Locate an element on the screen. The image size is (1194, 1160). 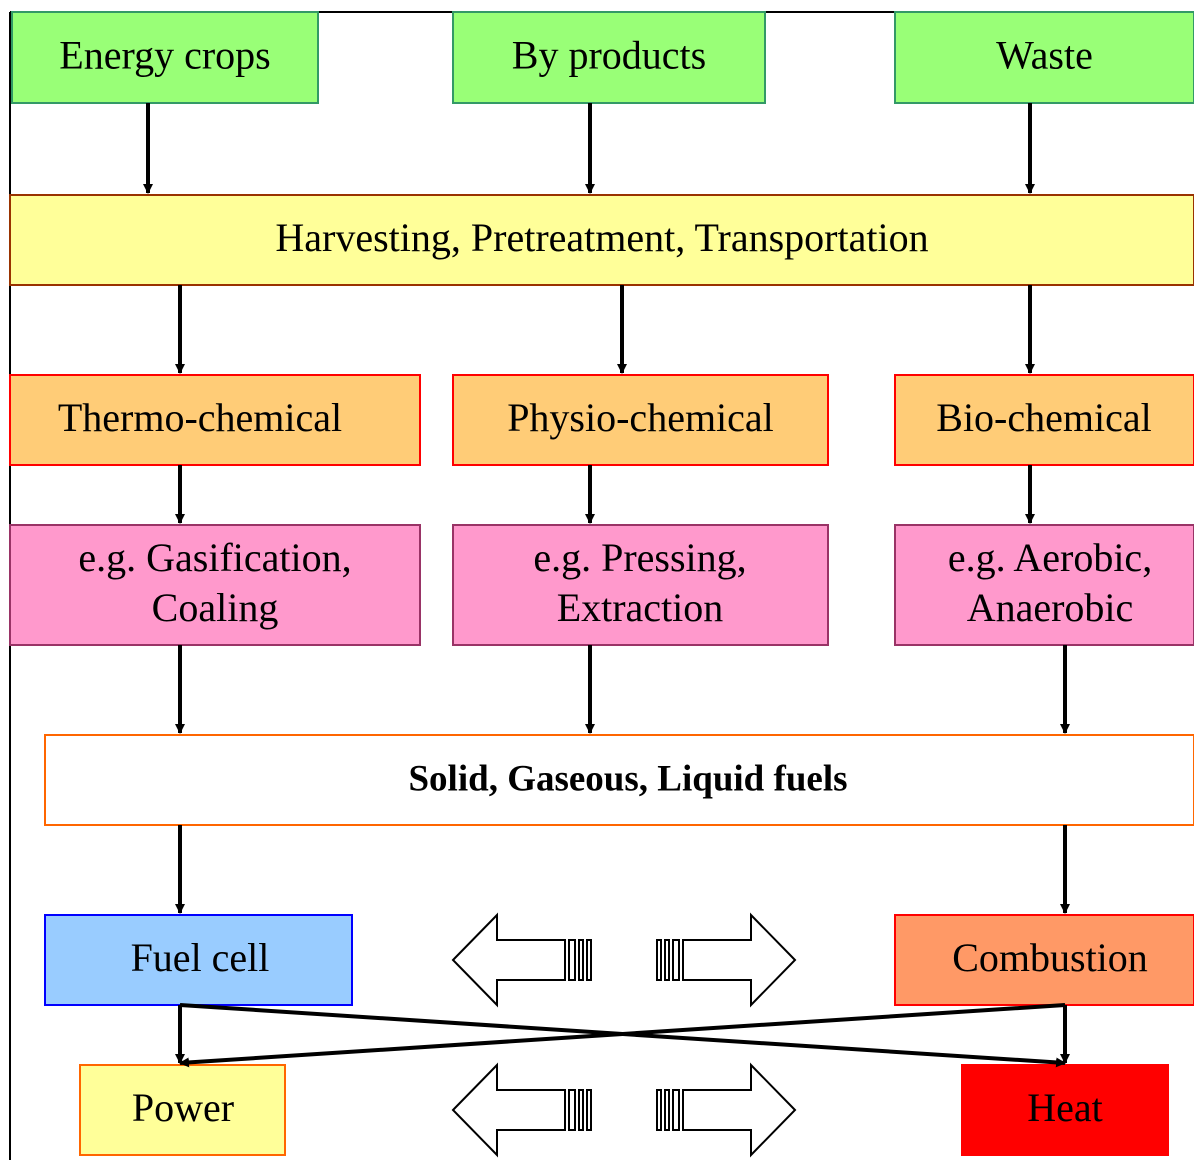
node-label: Heat is located at coordinates (1065, 1107).